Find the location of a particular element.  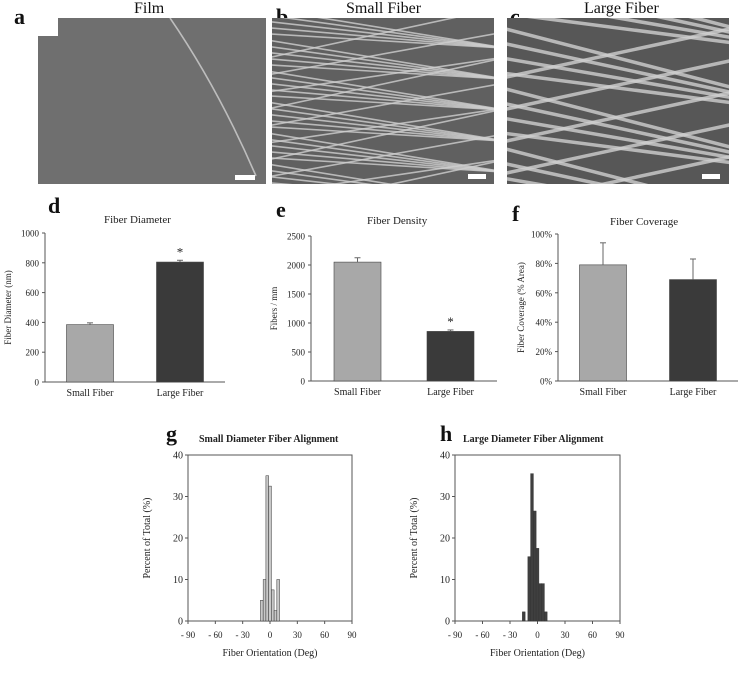

panel-label-h: h is located at coordinates (446, 433).